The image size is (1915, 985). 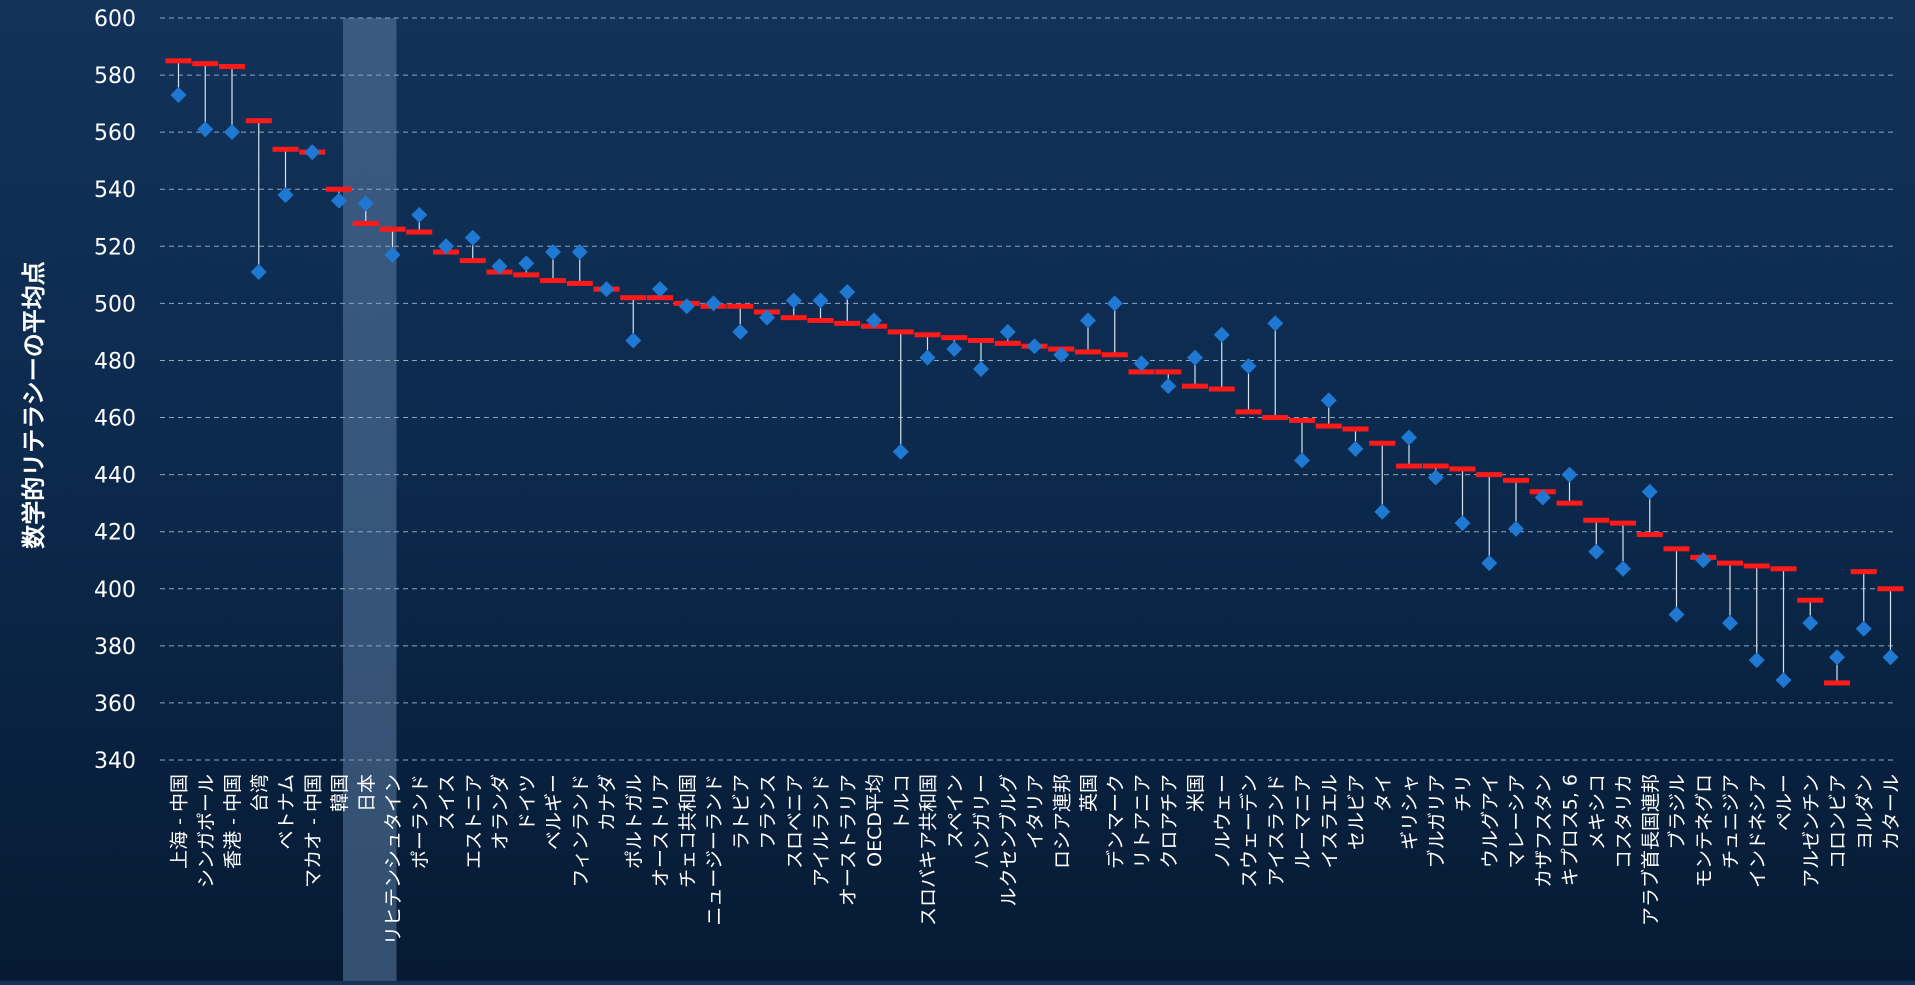 I want to click on y-tick-label: 600, so click(x=115, y=19).